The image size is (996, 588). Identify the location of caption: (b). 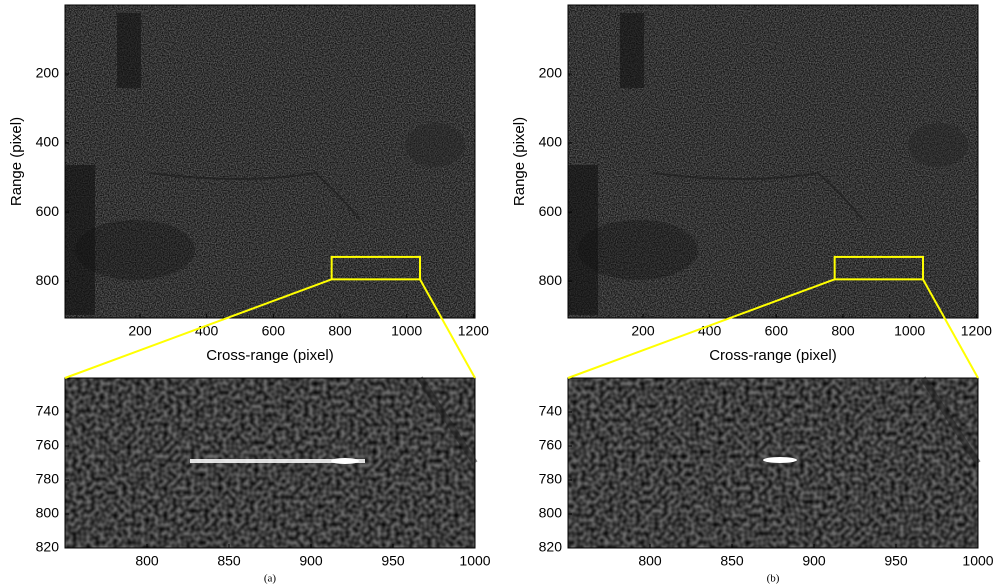
(773, 579).